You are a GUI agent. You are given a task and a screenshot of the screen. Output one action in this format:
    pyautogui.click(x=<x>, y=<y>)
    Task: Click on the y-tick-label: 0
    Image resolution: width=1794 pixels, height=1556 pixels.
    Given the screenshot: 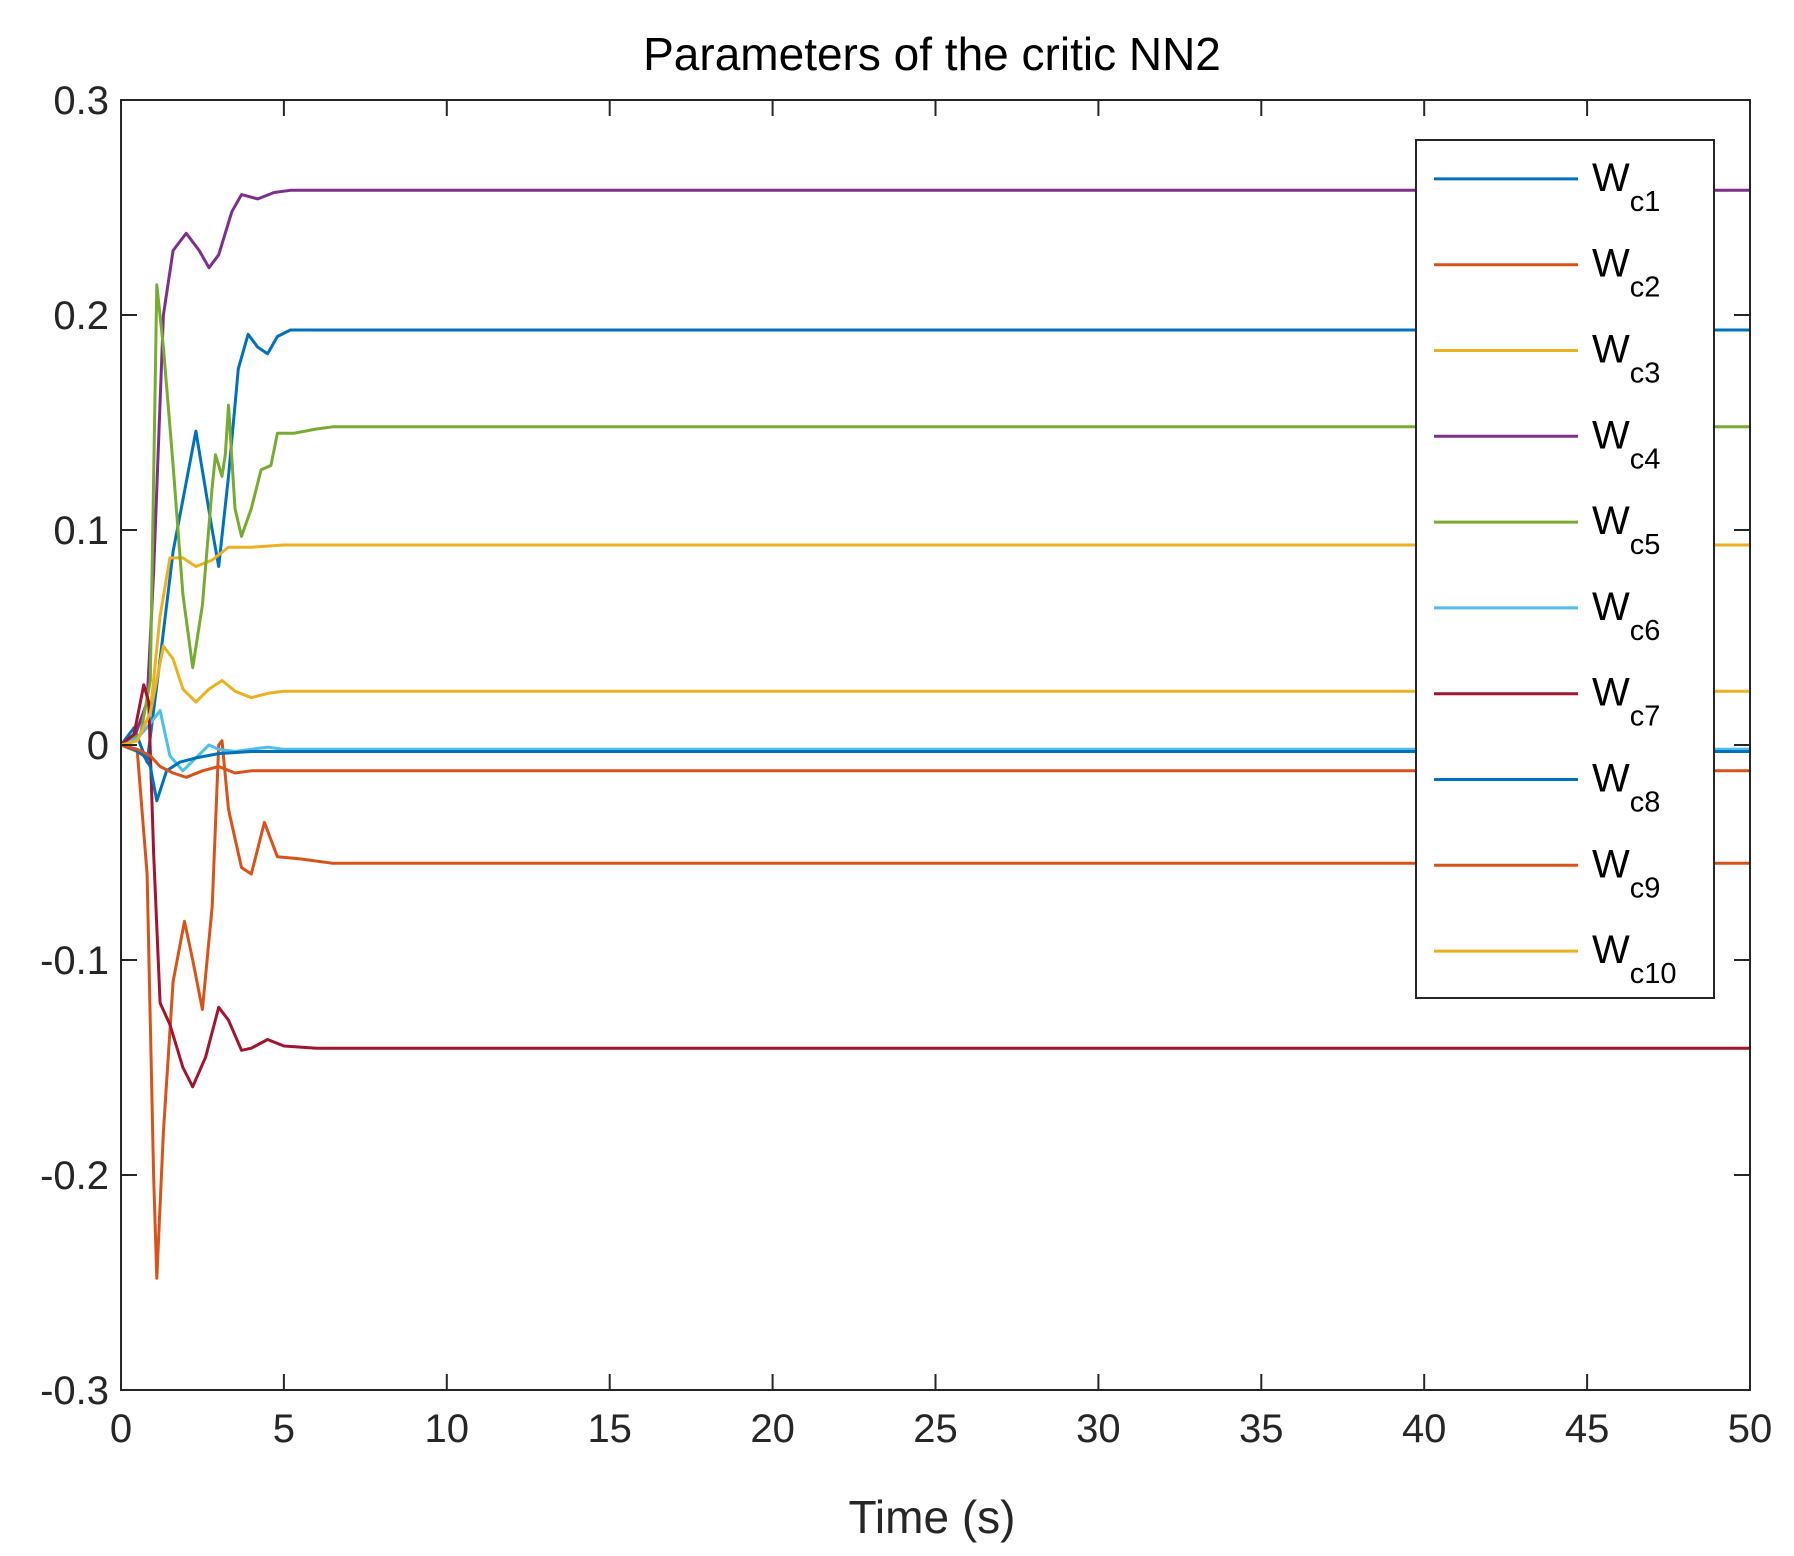 What is the action you would take?
    pyautogui.click(x=98, y=746)
    